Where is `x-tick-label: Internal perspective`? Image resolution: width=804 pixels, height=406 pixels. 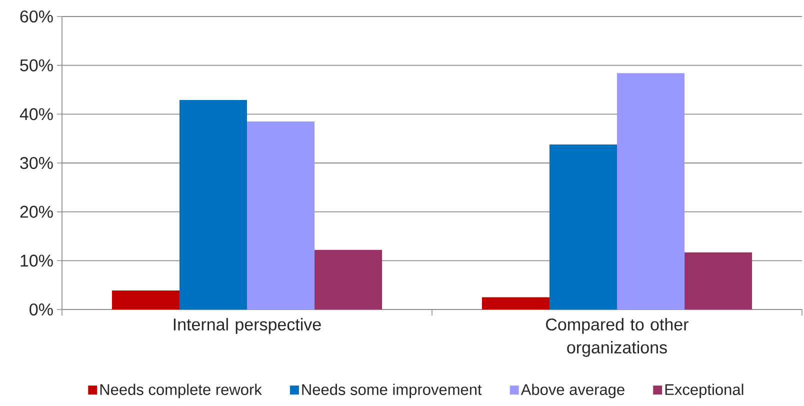
x-tick-label: Internal perspective is located at coordinates (247, 326).